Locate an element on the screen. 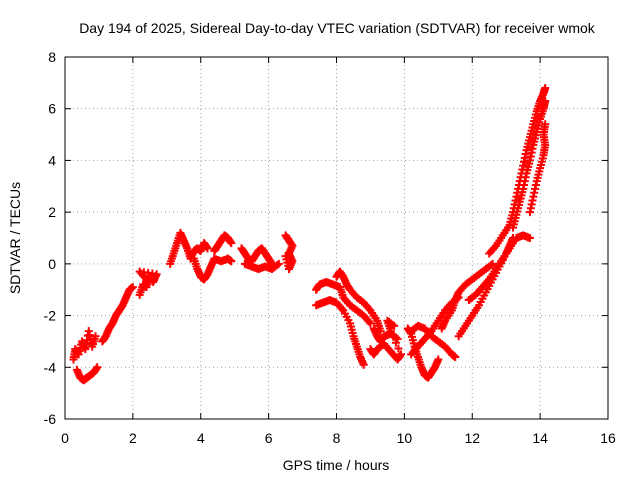 The width and height of the screenshot is (640, 480). x-tick-label: 0 is located at coordinates (65, 438).